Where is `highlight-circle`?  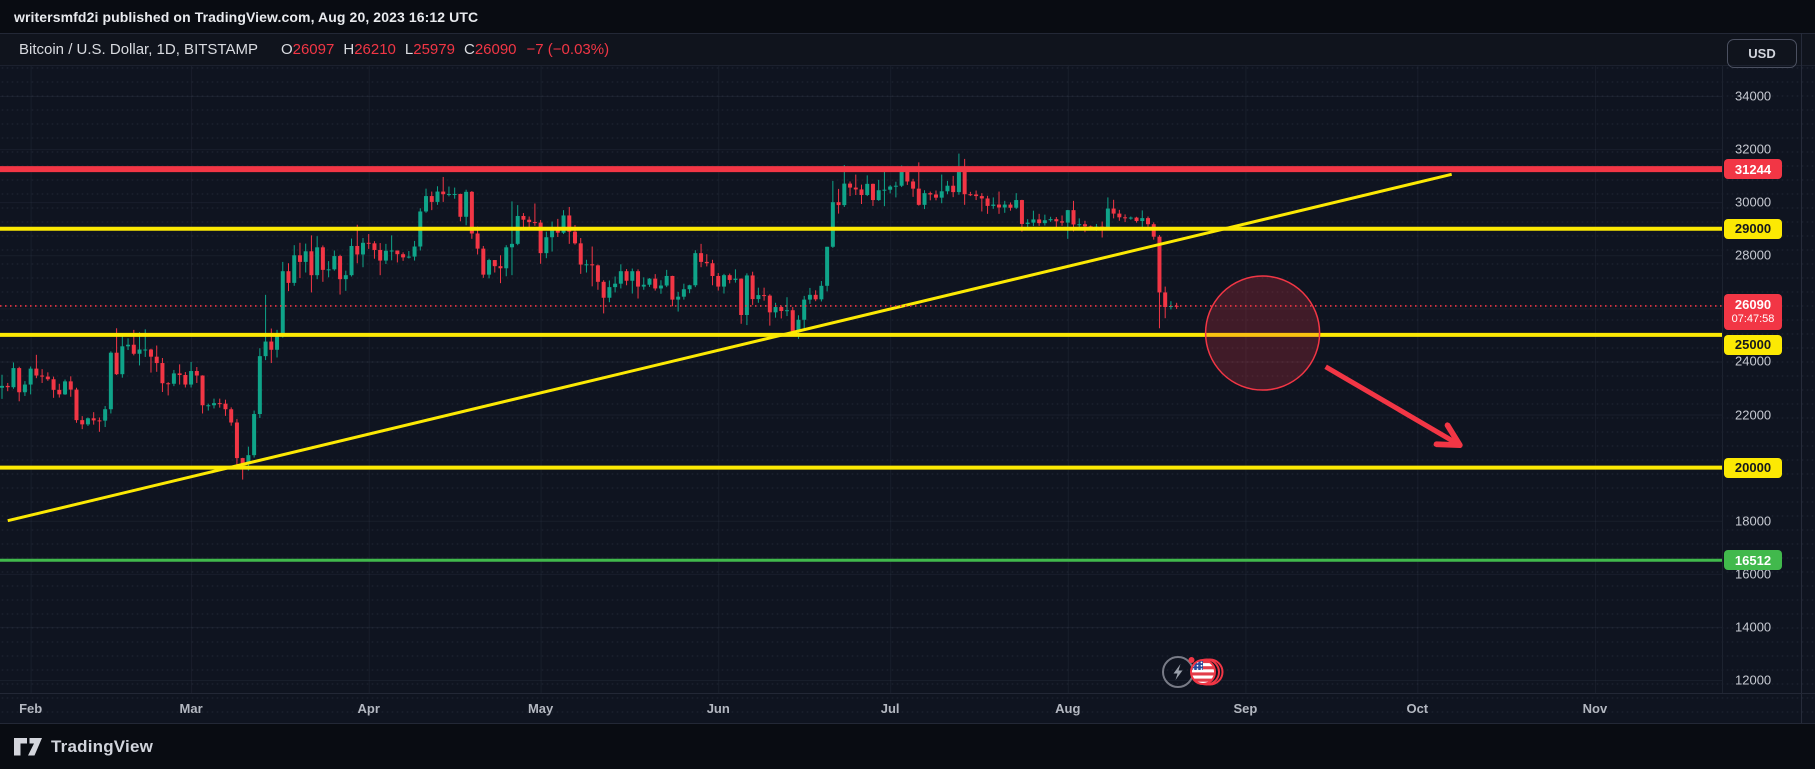 highlight-circle is located at coordinates (1262, 333).